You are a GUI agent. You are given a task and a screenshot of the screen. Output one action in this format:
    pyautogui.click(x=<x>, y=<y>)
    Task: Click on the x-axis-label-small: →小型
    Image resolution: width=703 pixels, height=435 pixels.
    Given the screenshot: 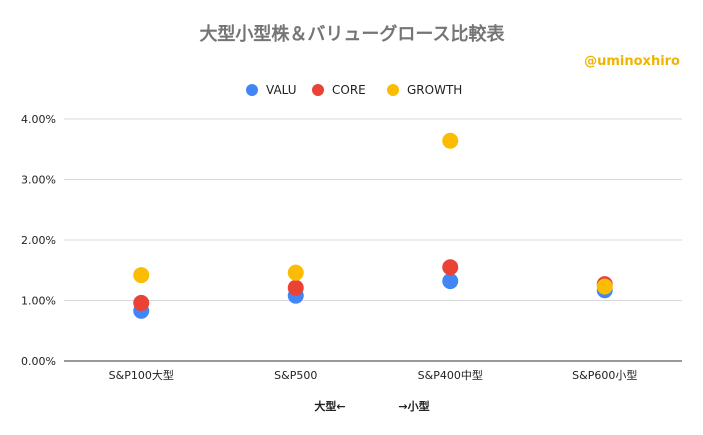 What is the action you would take?
    pyautogui.click(x=413, y=406)
    